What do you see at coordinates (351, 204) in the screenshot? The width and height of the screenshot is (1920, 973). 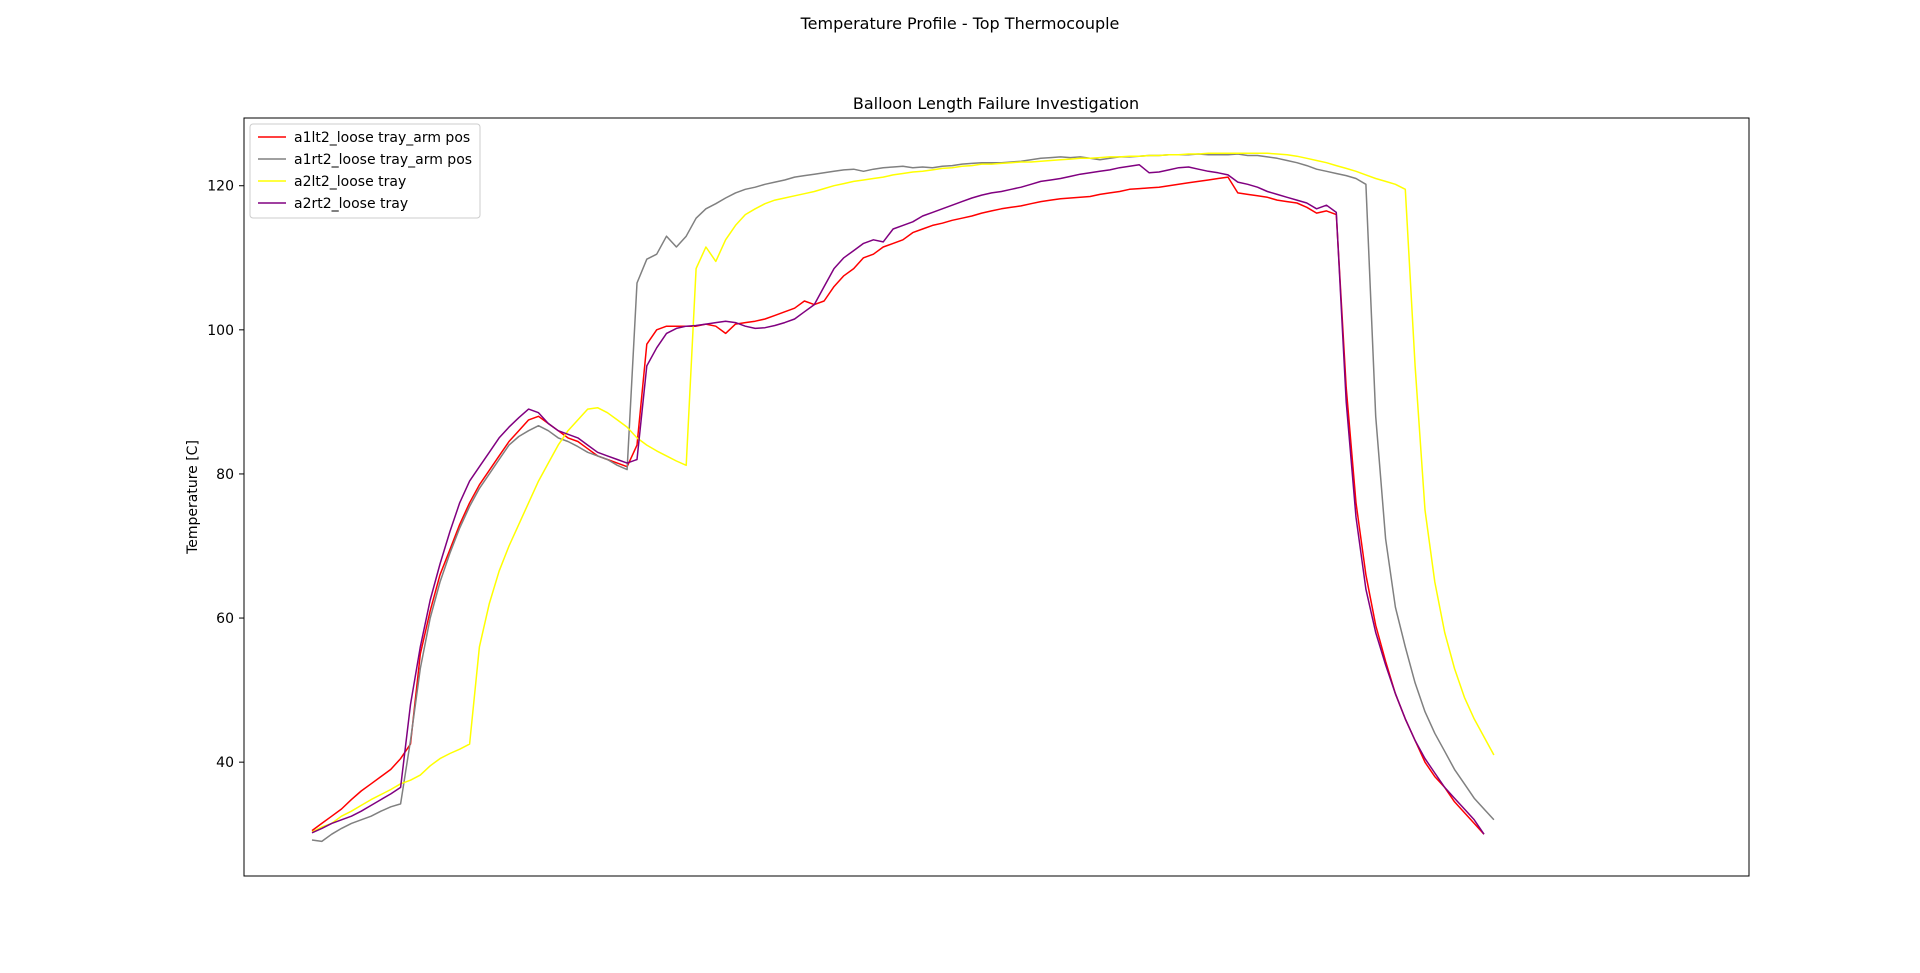 I see `legend-label: a2rt2_loose tray` at bounding box center [351, 204].